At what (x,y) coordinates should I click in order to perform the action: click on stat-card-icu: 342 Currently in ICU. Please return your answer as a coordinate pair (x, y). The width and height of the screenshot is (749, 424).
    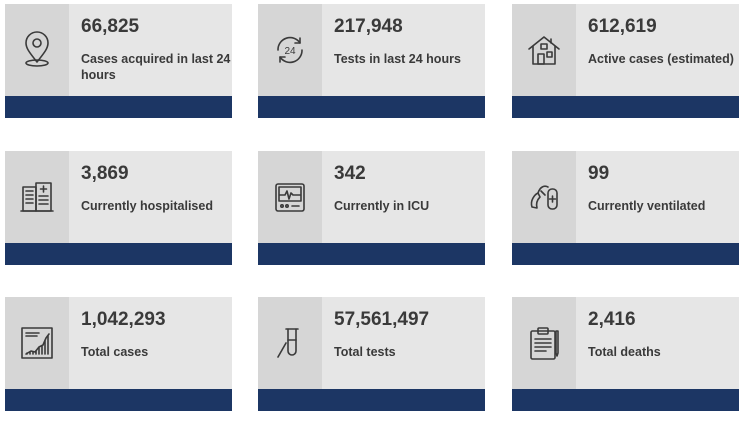
    Looking at the image, I should click on (371, 208).